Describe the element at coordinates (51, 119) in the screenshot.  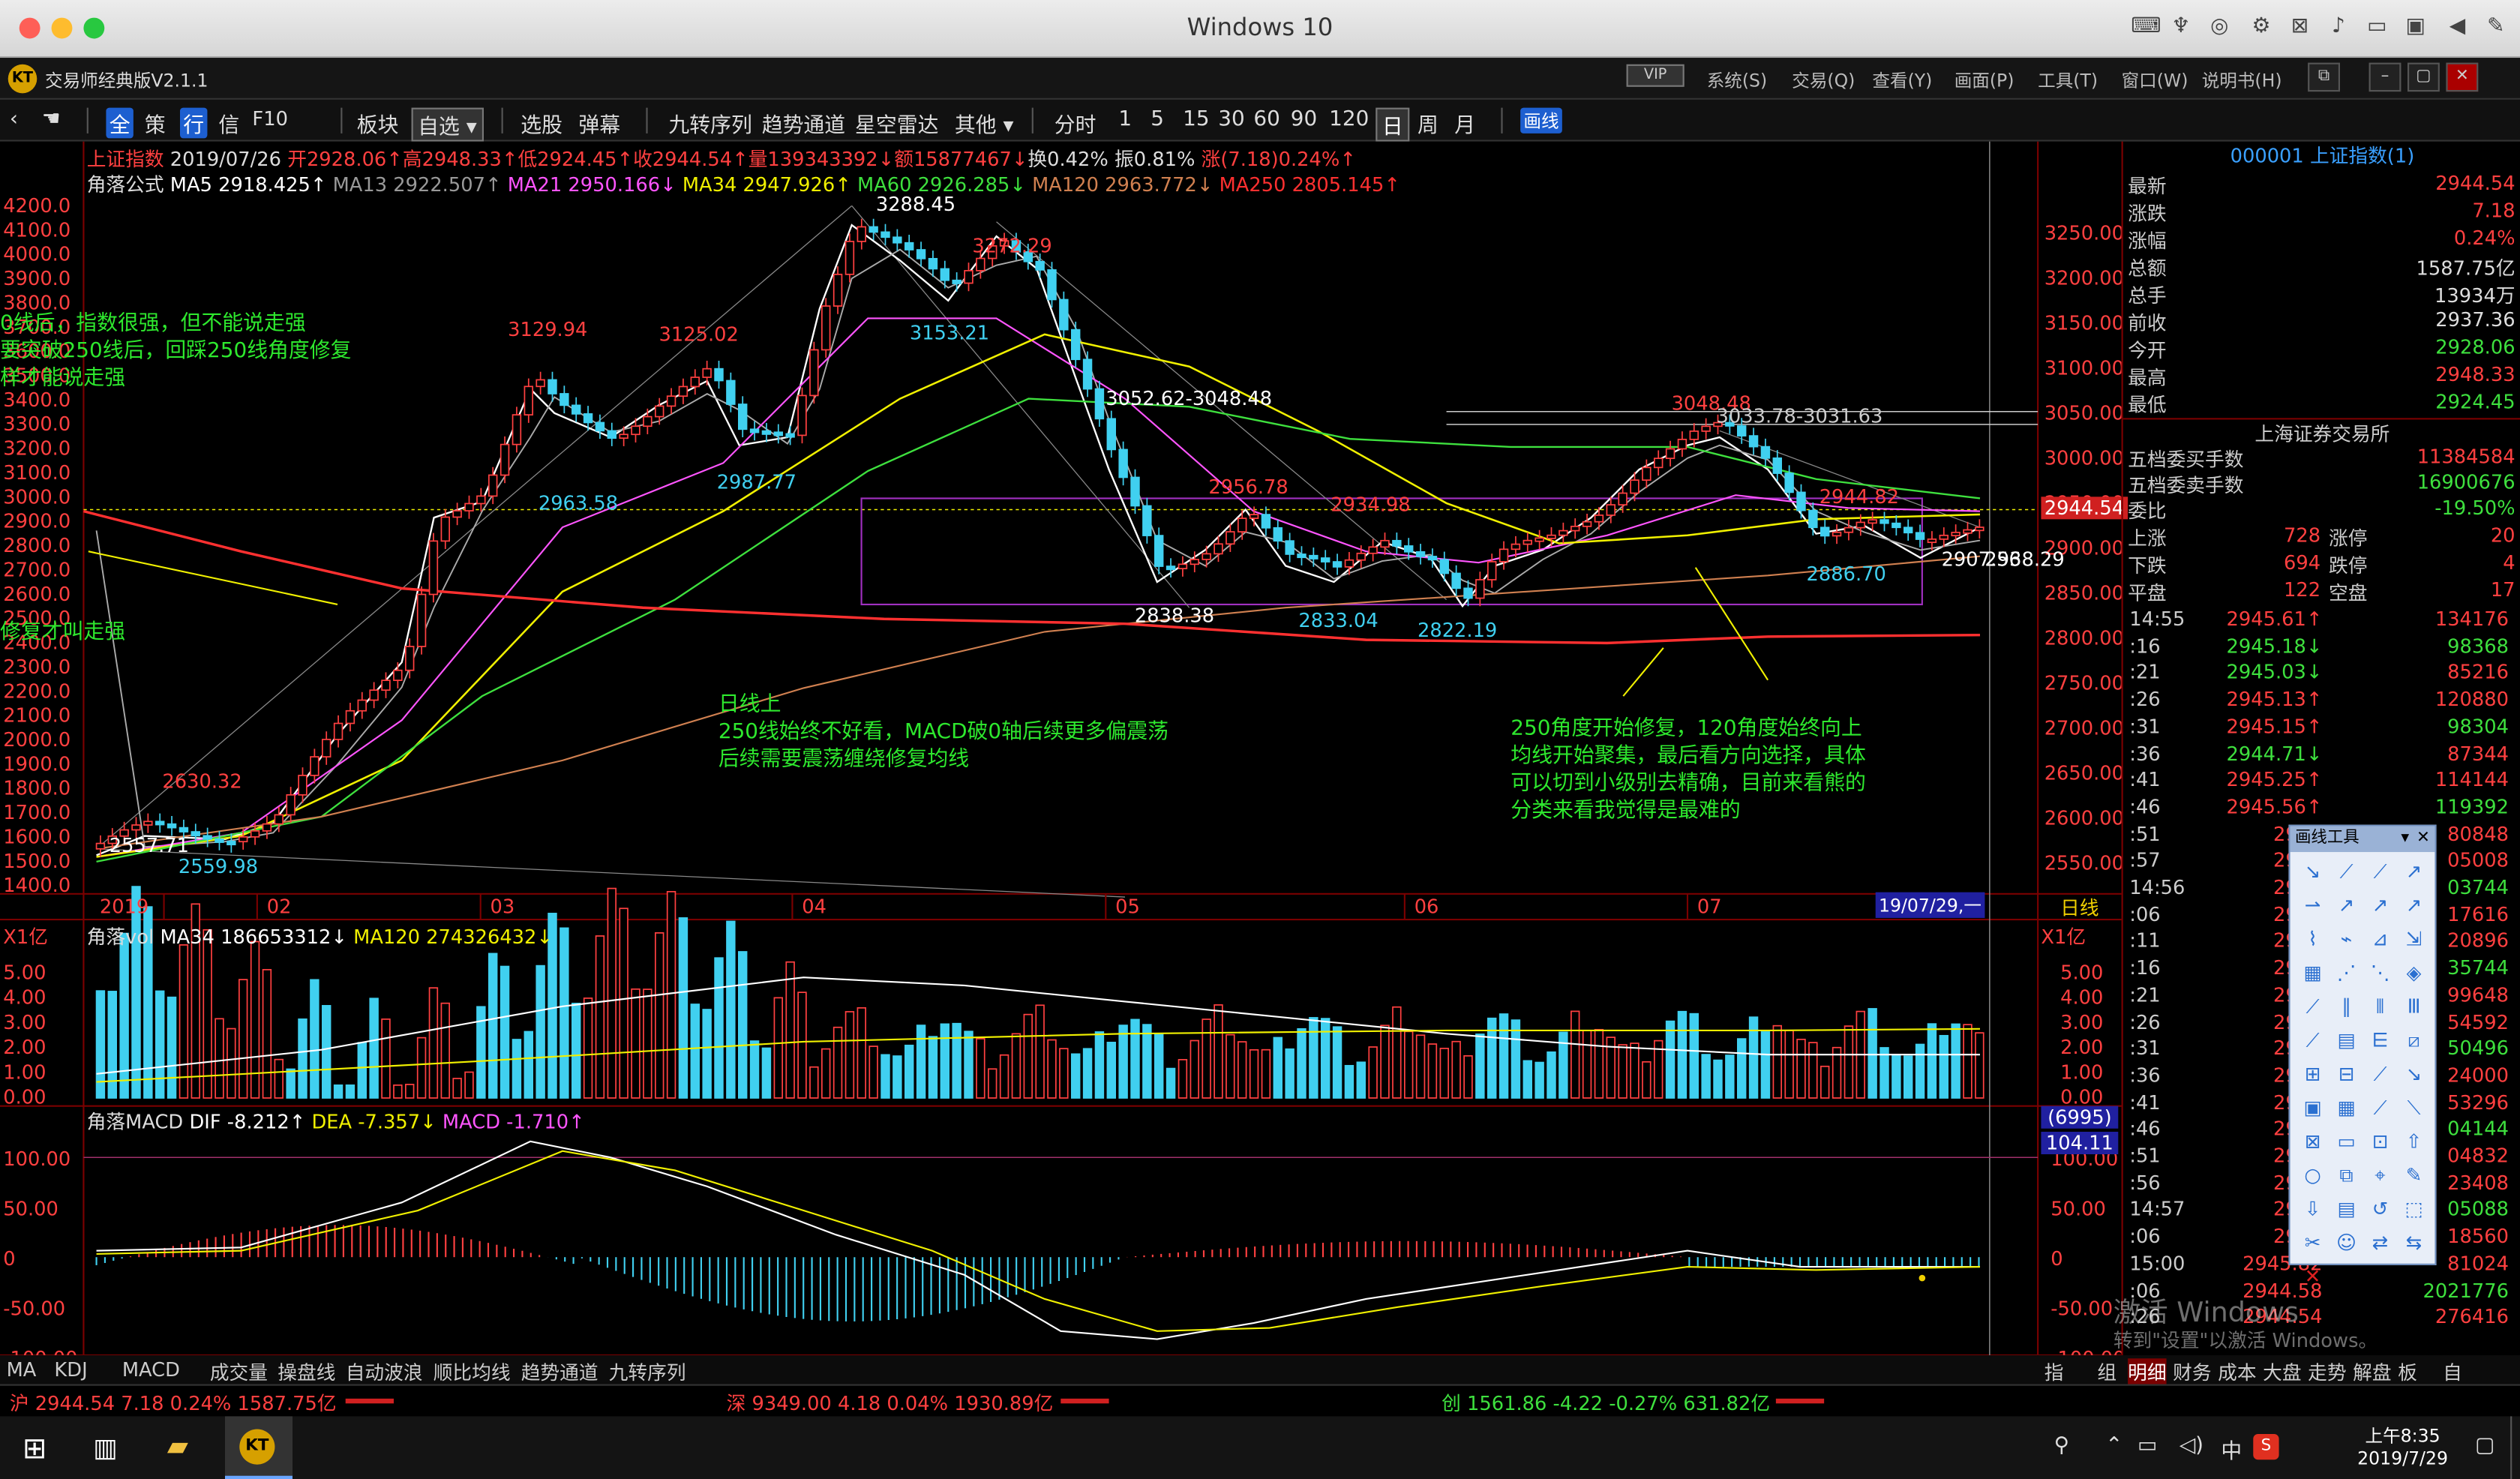
I see `hand-icon: ☚` at that location.